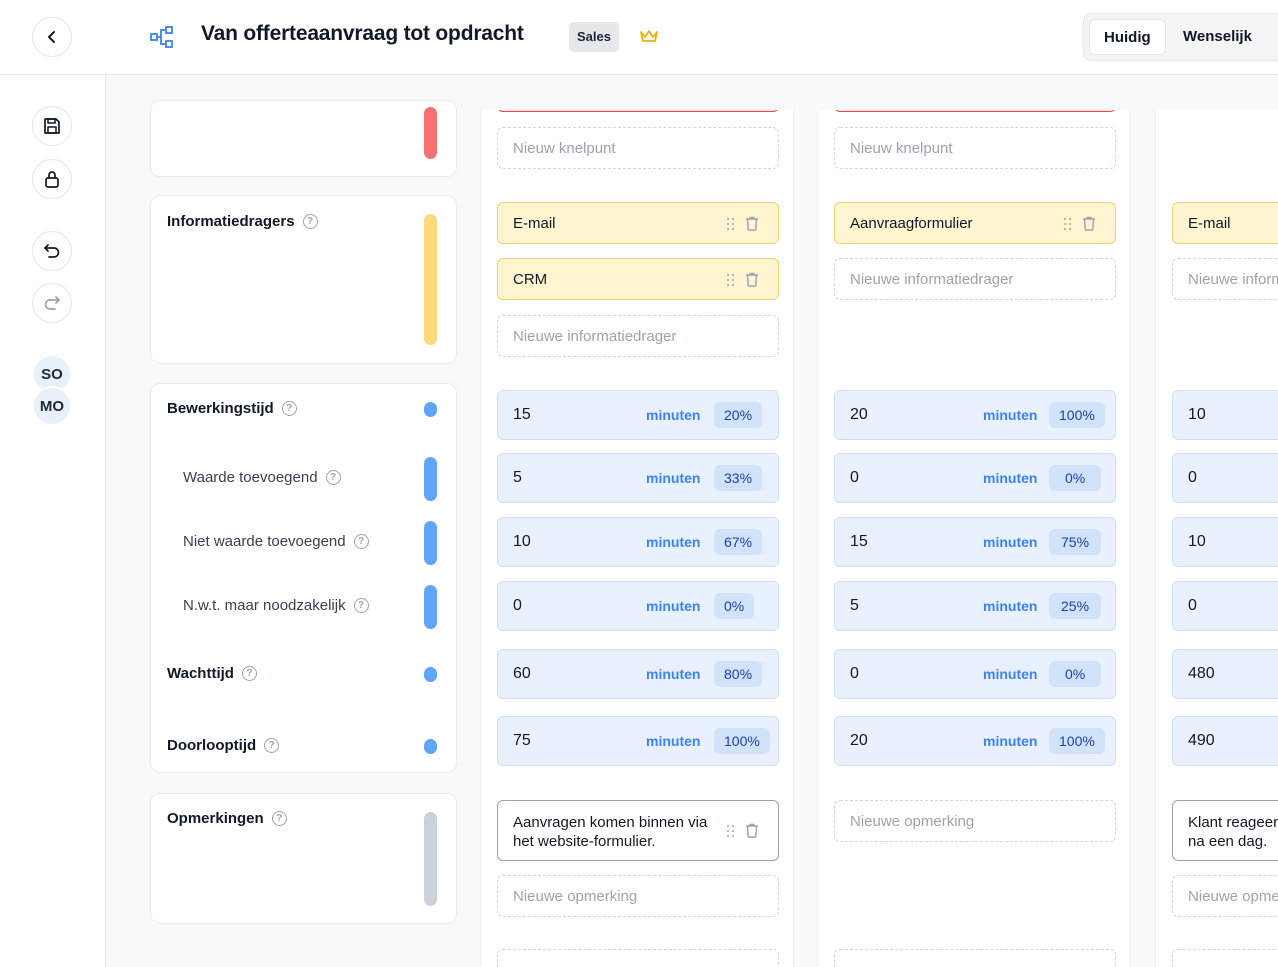  What do you see at coordinates (859, 740) in the screenshot?
I see `time-value: 20` at bounding box center [859, 740].